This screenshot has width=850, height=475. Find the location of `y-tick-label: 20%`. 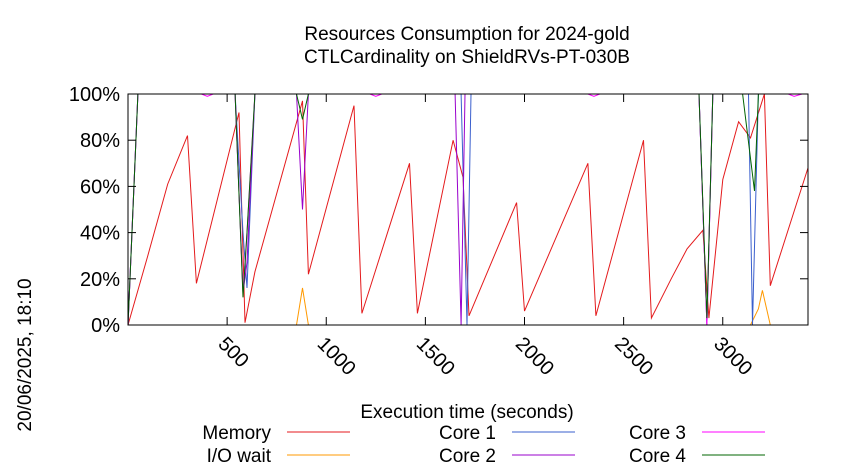

y-tick-label: 20% is located at coordinates (100, 280).